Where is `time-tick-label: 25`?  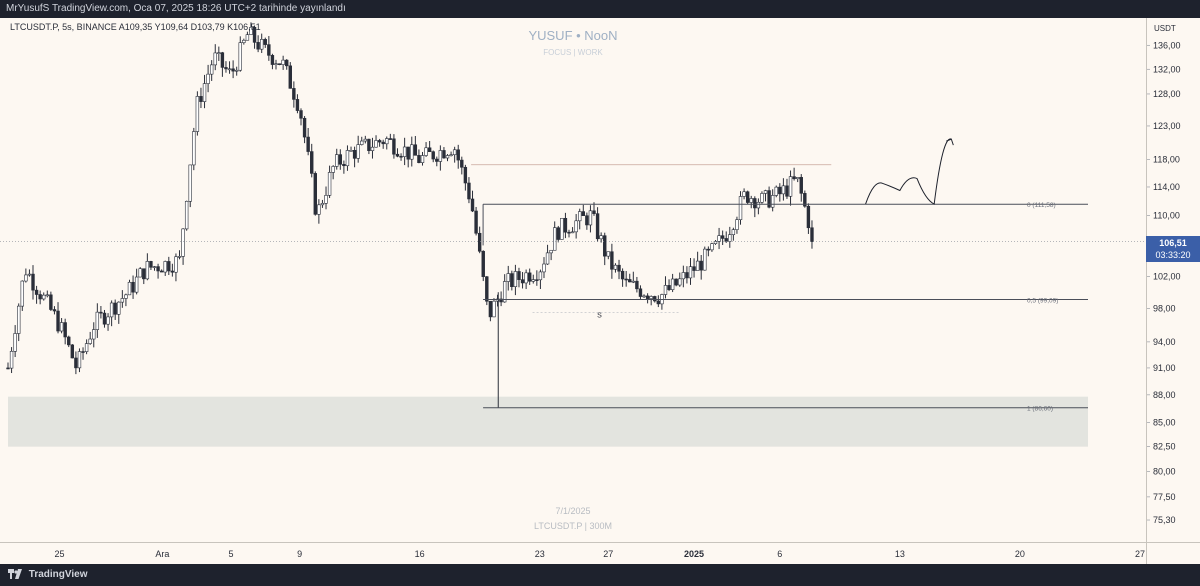
time-tick-label: 25 is located at coordinates (59, 554).